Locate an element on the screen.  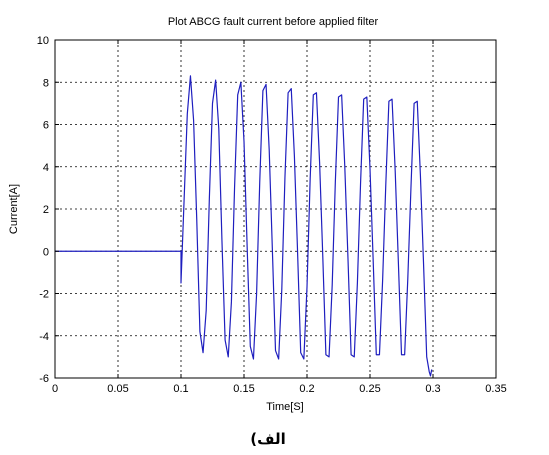
y-tick-label: 6 is located at coordinates (46, 126).